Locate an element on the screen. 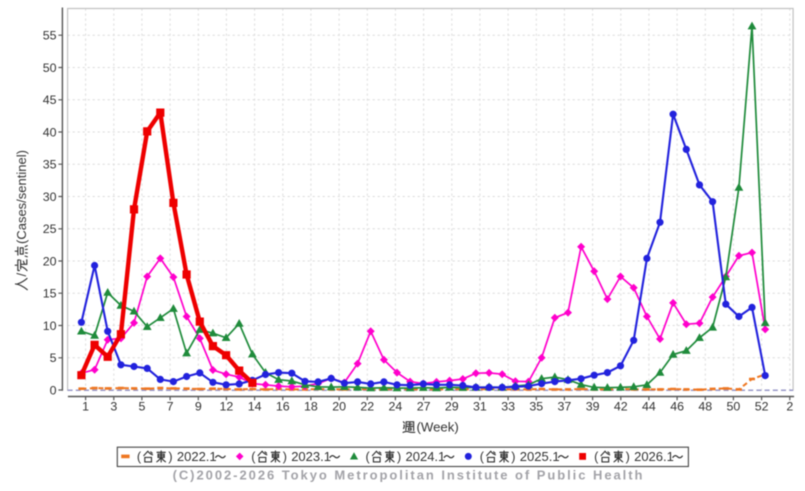 The height and width of the screenshot is (491, 805). svg-text: 40 is located at coordinates (50, 132).